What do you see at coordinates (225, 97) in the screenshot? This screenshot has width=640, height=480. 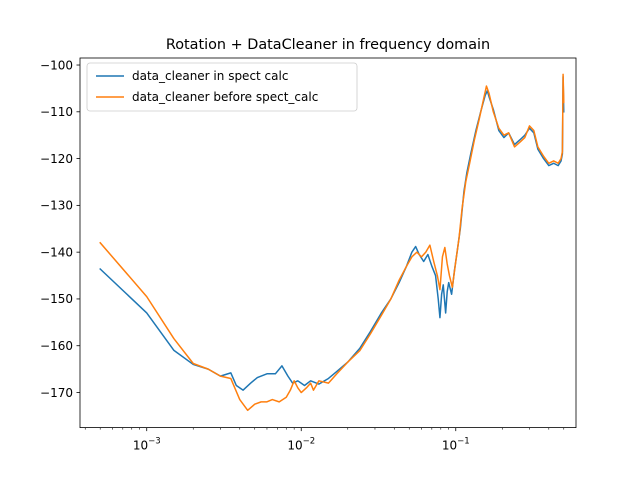 I see `legend-label-series-2: data_cleaner before spect_calc` at bounding box center [225, 97].